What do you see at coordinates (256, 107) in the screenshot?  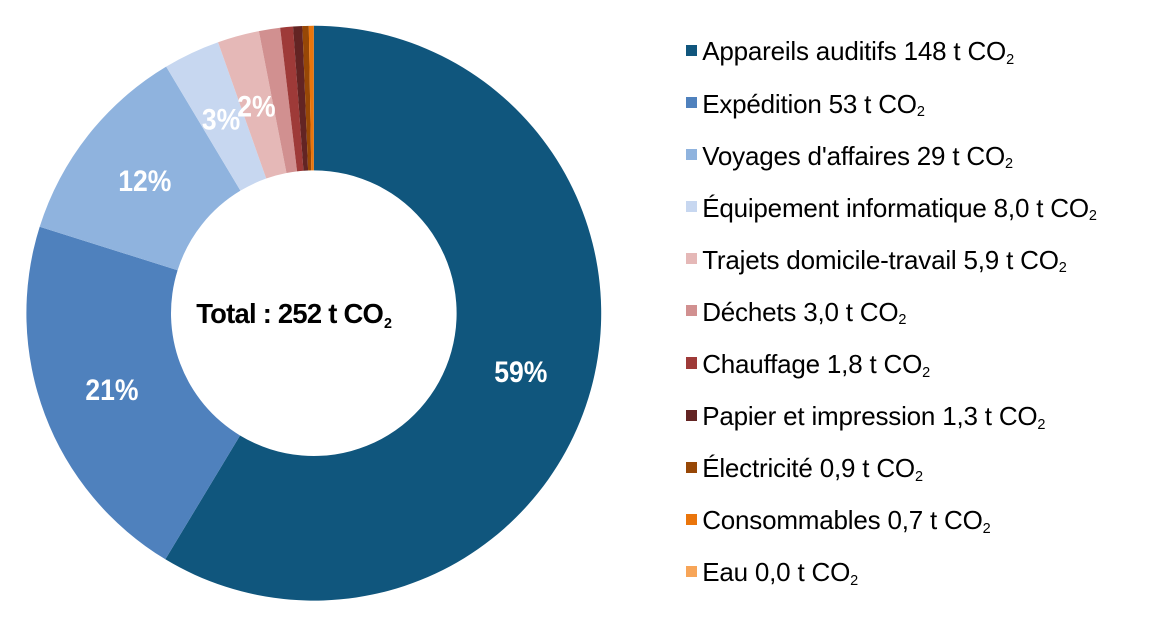 I see `svg-text: 2%` at bounding box center [256, 107].